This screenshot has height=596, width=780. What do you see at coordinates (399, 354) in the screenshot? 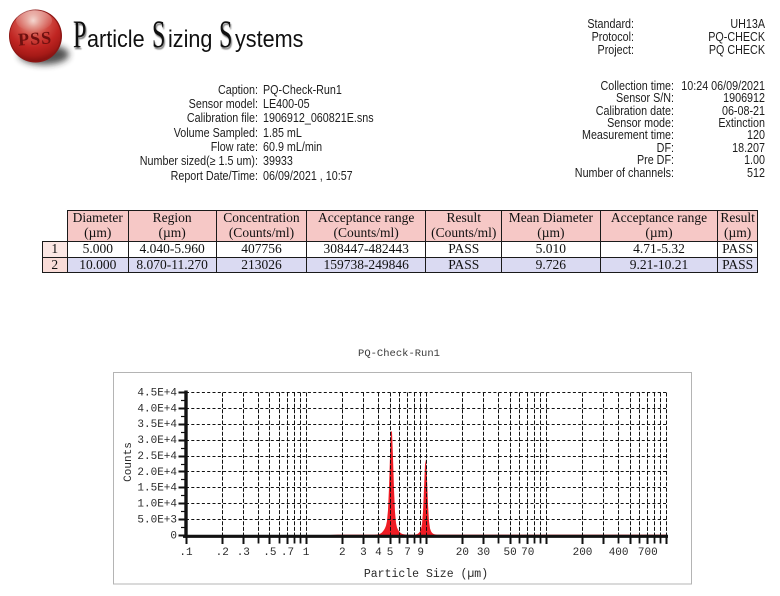
I see `svg-text: PQ-Check-Run1` at bounding box center [399, 354].